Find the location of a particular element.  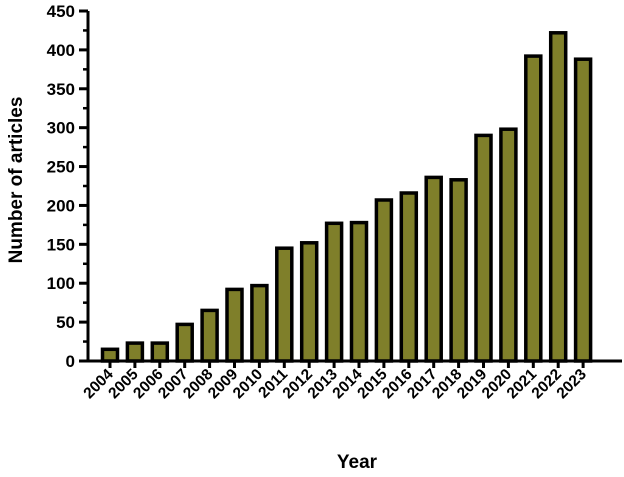

bar-2009 is located at coordinates (234, 325).